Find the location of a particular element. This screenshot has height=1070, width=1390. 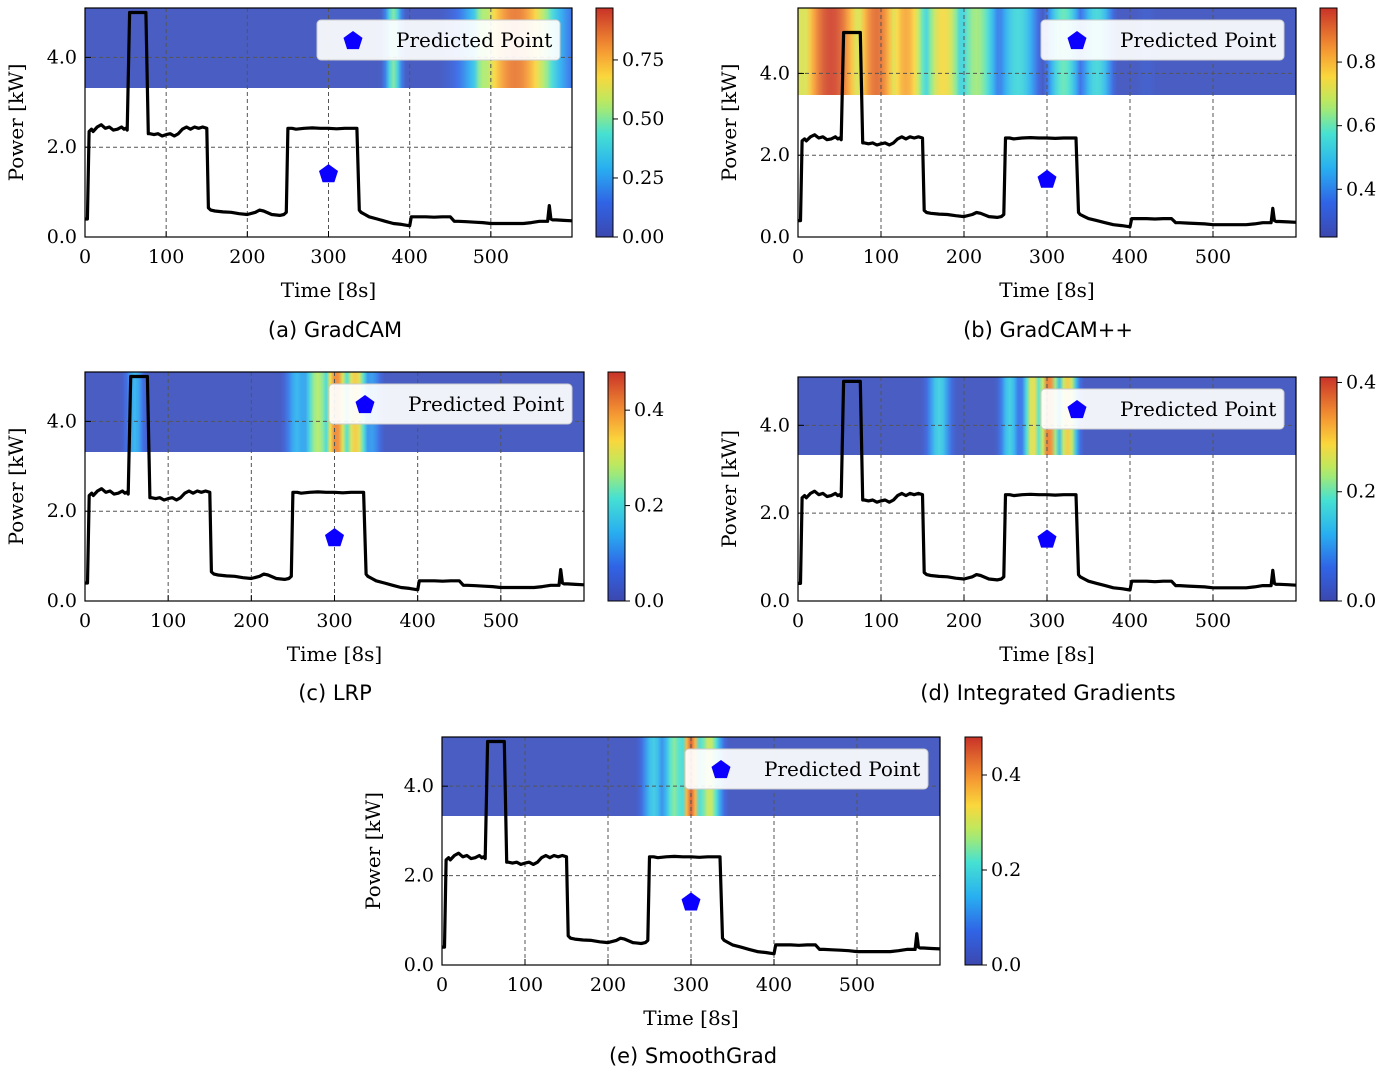

colorbar: 0.4 0.6 0.8 is located at coordinates (1347, 122).